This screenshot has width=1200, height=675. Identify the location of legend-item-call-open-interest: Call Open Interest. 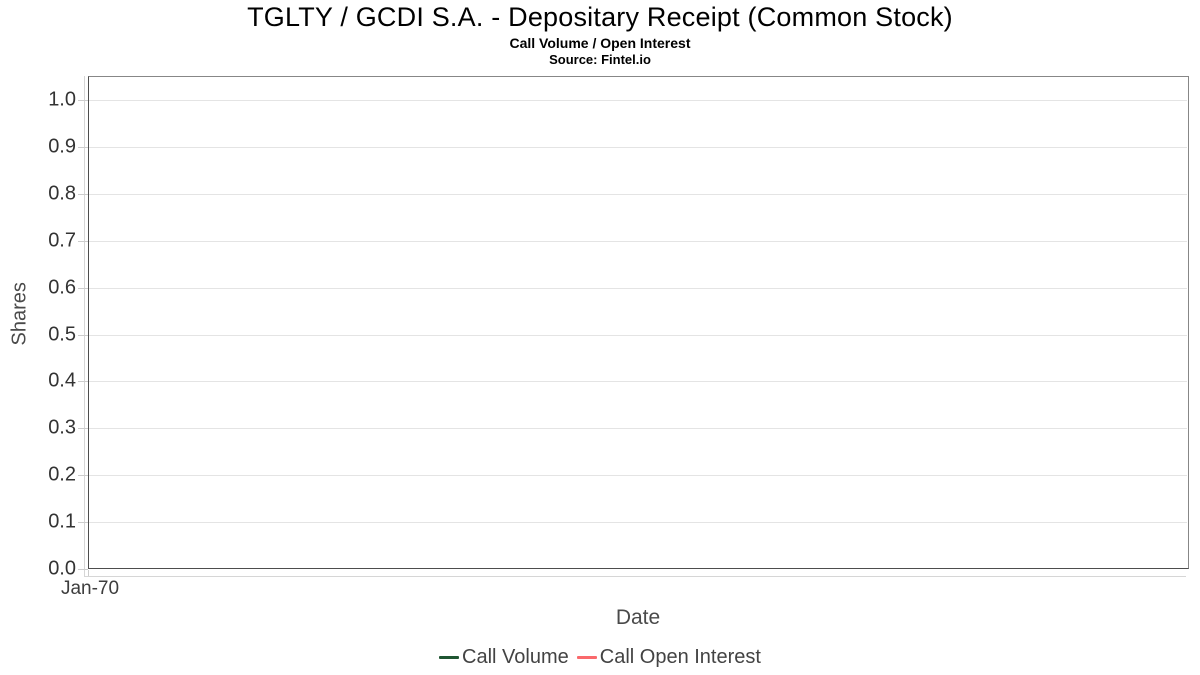
(668, 657).